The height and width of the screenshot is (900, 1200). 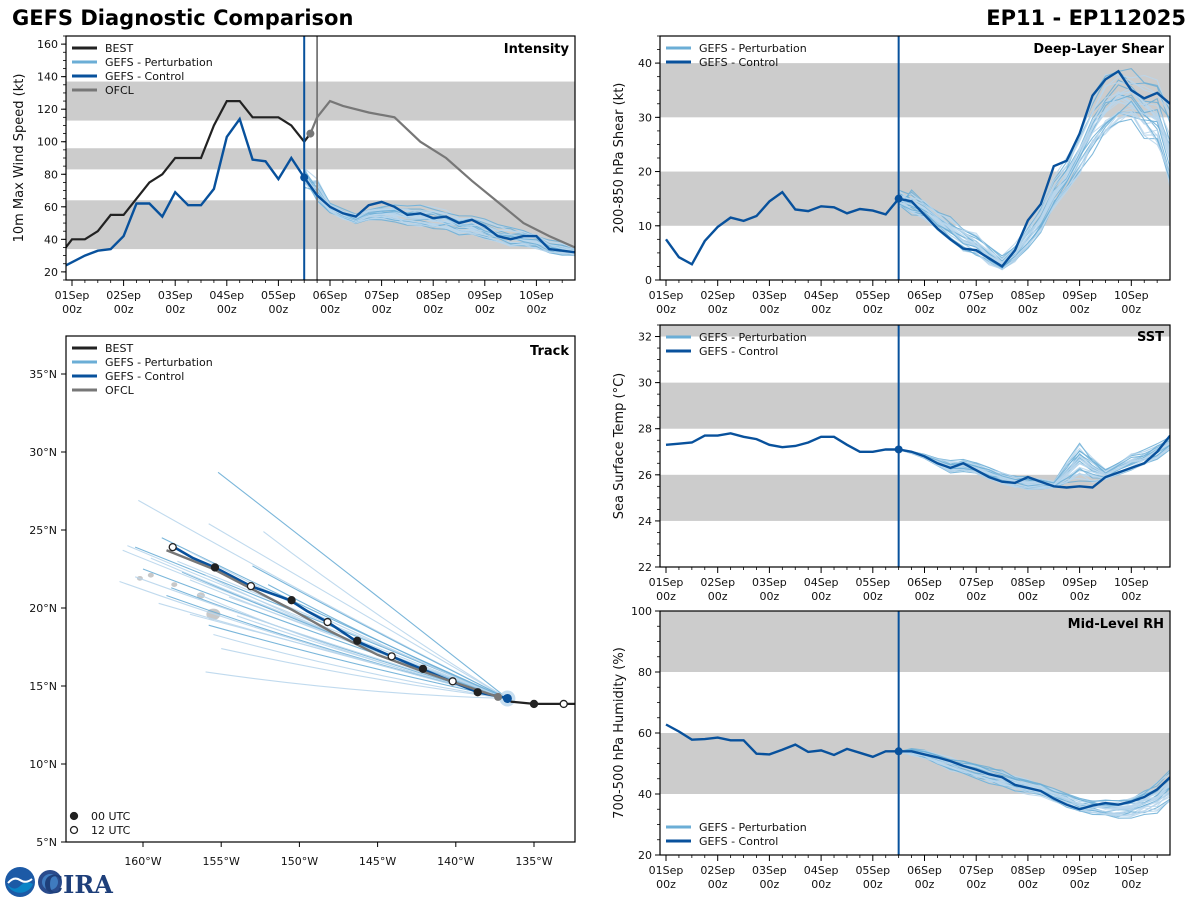 What do you see at coordinates (1028, 870) in the screenshot?
I see `rh-xtick-label-date: 08Sep` at bounding box center [1028, 870].